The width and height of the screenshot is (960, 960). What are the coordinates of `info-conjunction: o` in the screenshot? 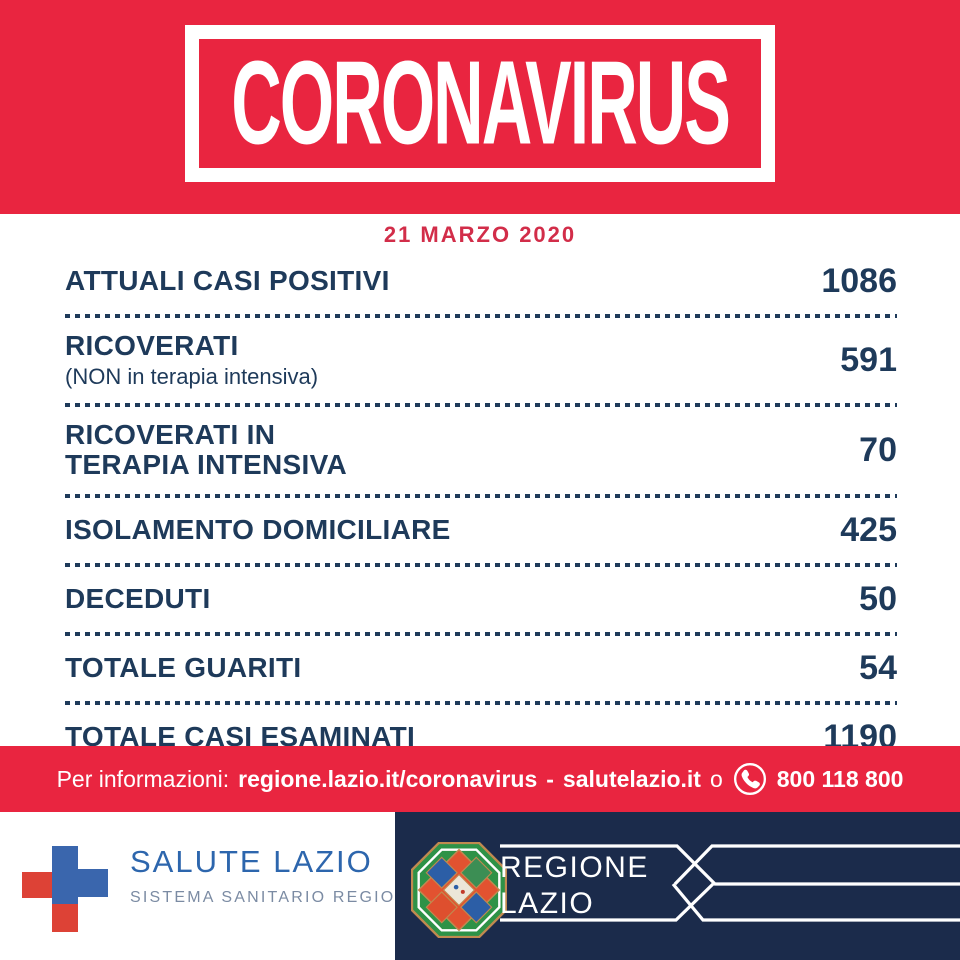 It's located at (716, 778).